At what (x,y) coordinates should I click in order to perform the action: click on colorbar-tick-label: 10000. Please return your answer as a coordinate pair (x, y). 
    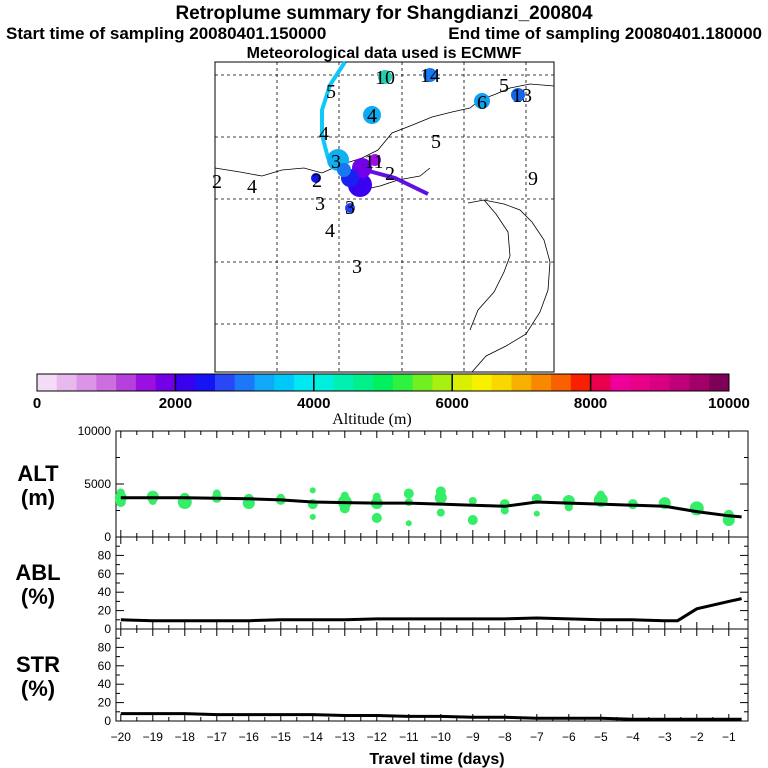
    Looking at the image, I should click on (729, 403).